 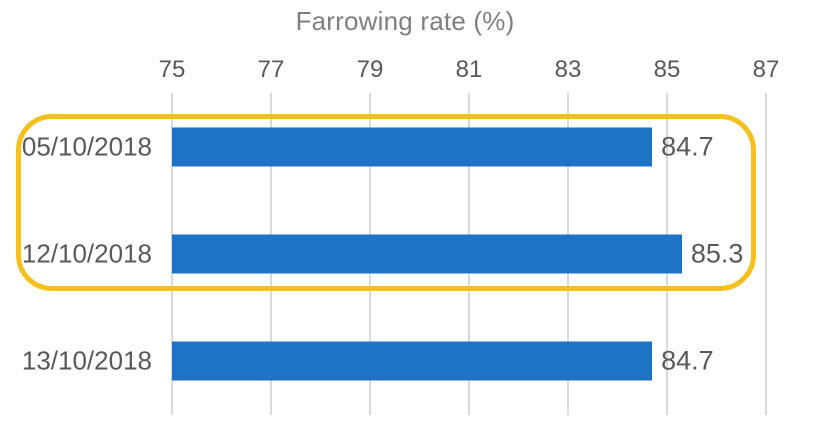 I want to click on value-label: 85.3, so click(x=717, y=253).